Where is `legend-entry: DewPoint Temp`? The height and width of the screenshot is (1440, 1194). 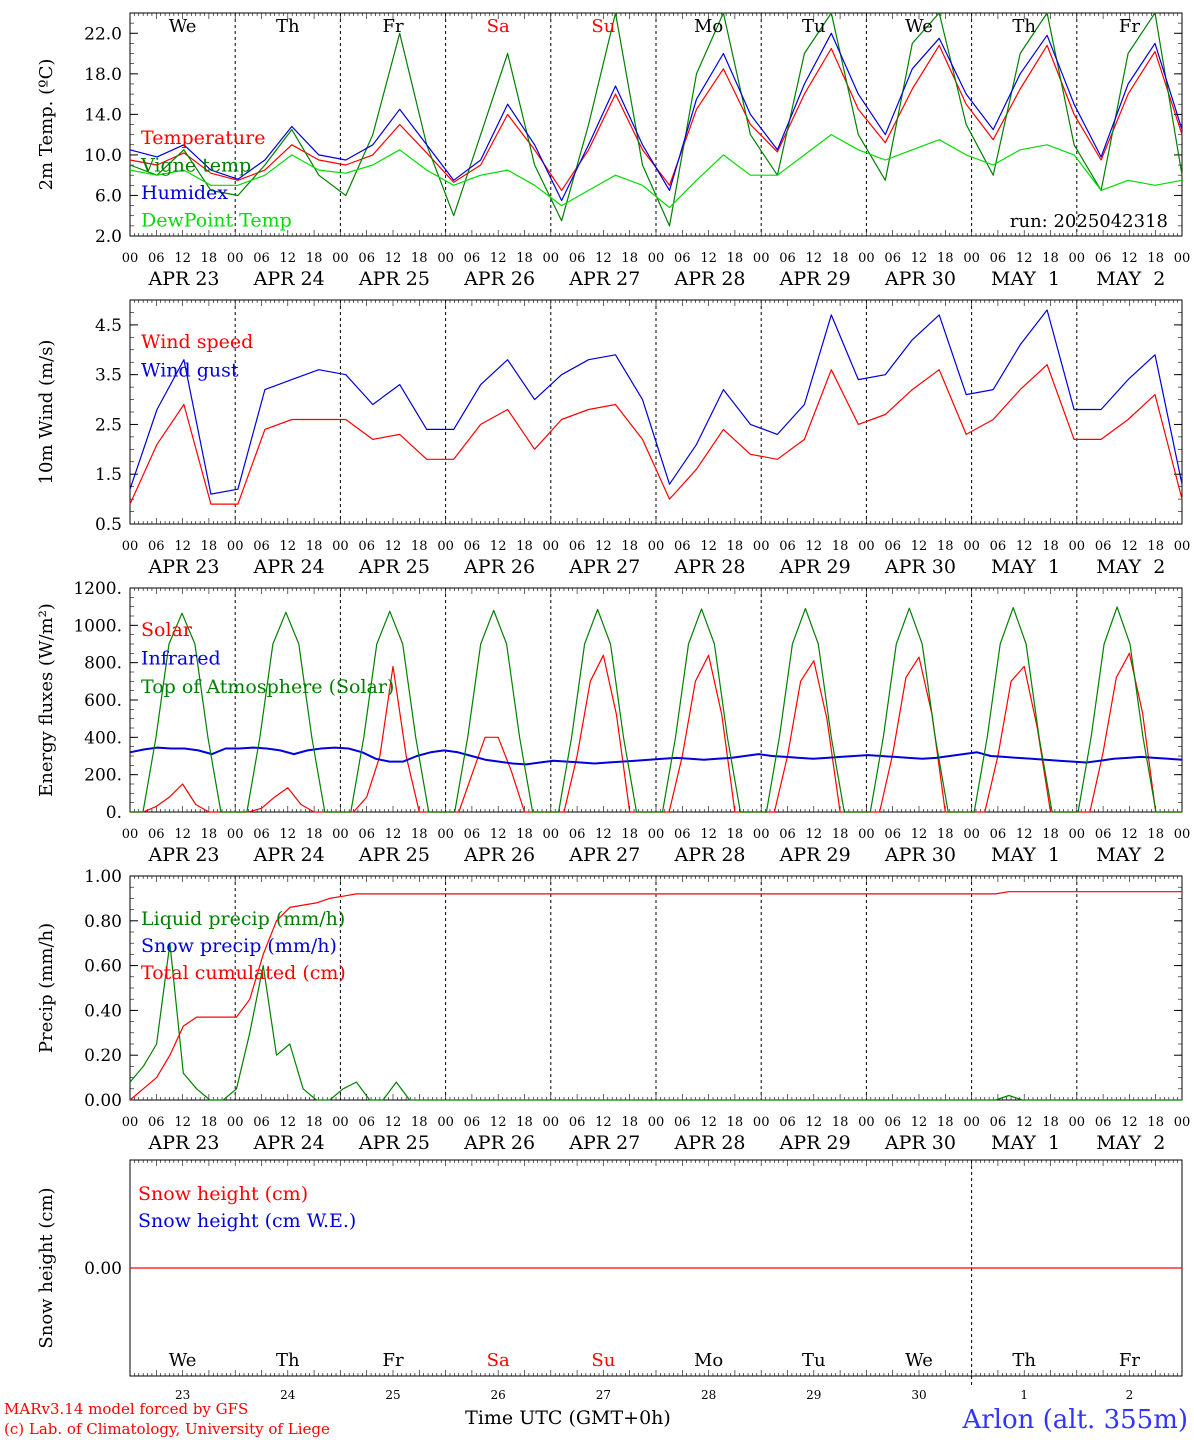
legend-entry: DewPoint Temp is located at coordinates (216, 221).